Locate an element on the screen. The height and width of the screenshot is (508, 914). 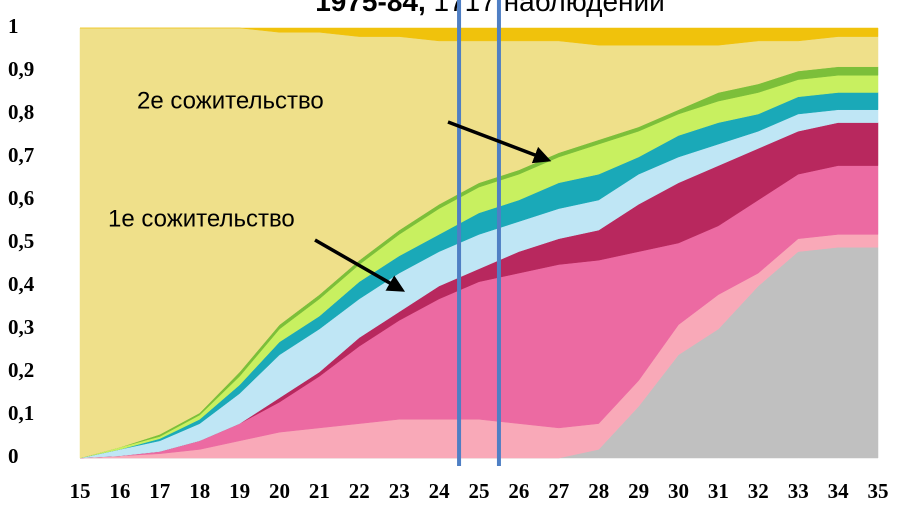
x-tick-label: 18 is located at coordinates (199, 491).